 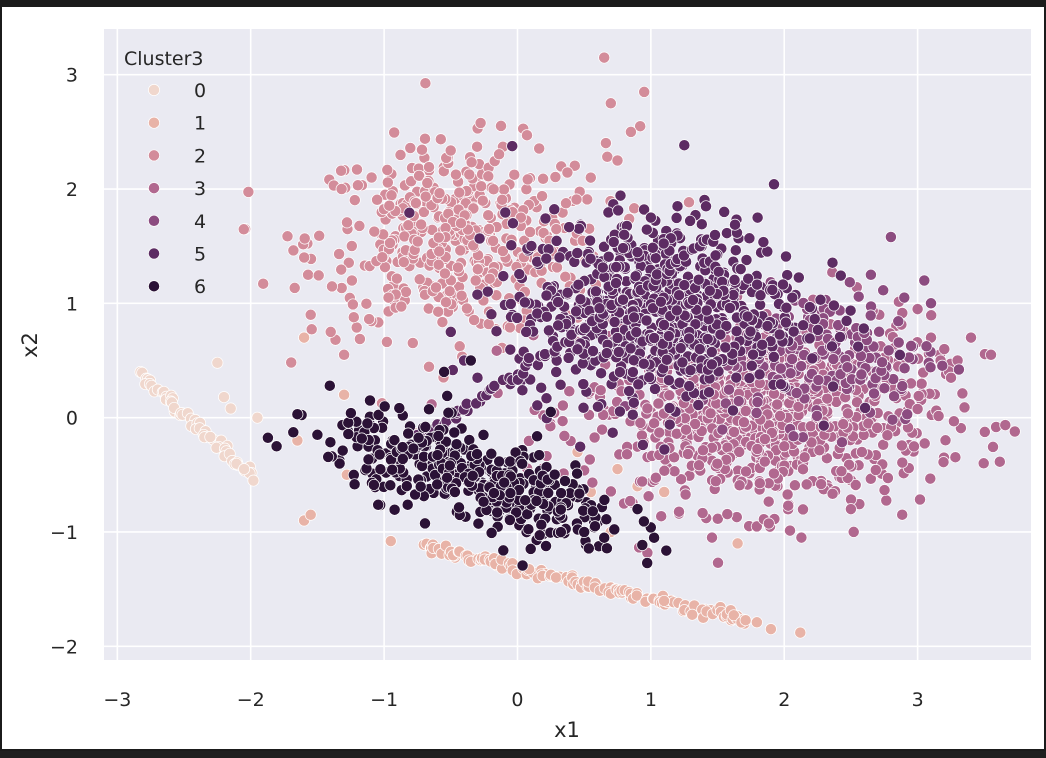 I want to click on y-axis-label: x2, so click(x=30, y=345).